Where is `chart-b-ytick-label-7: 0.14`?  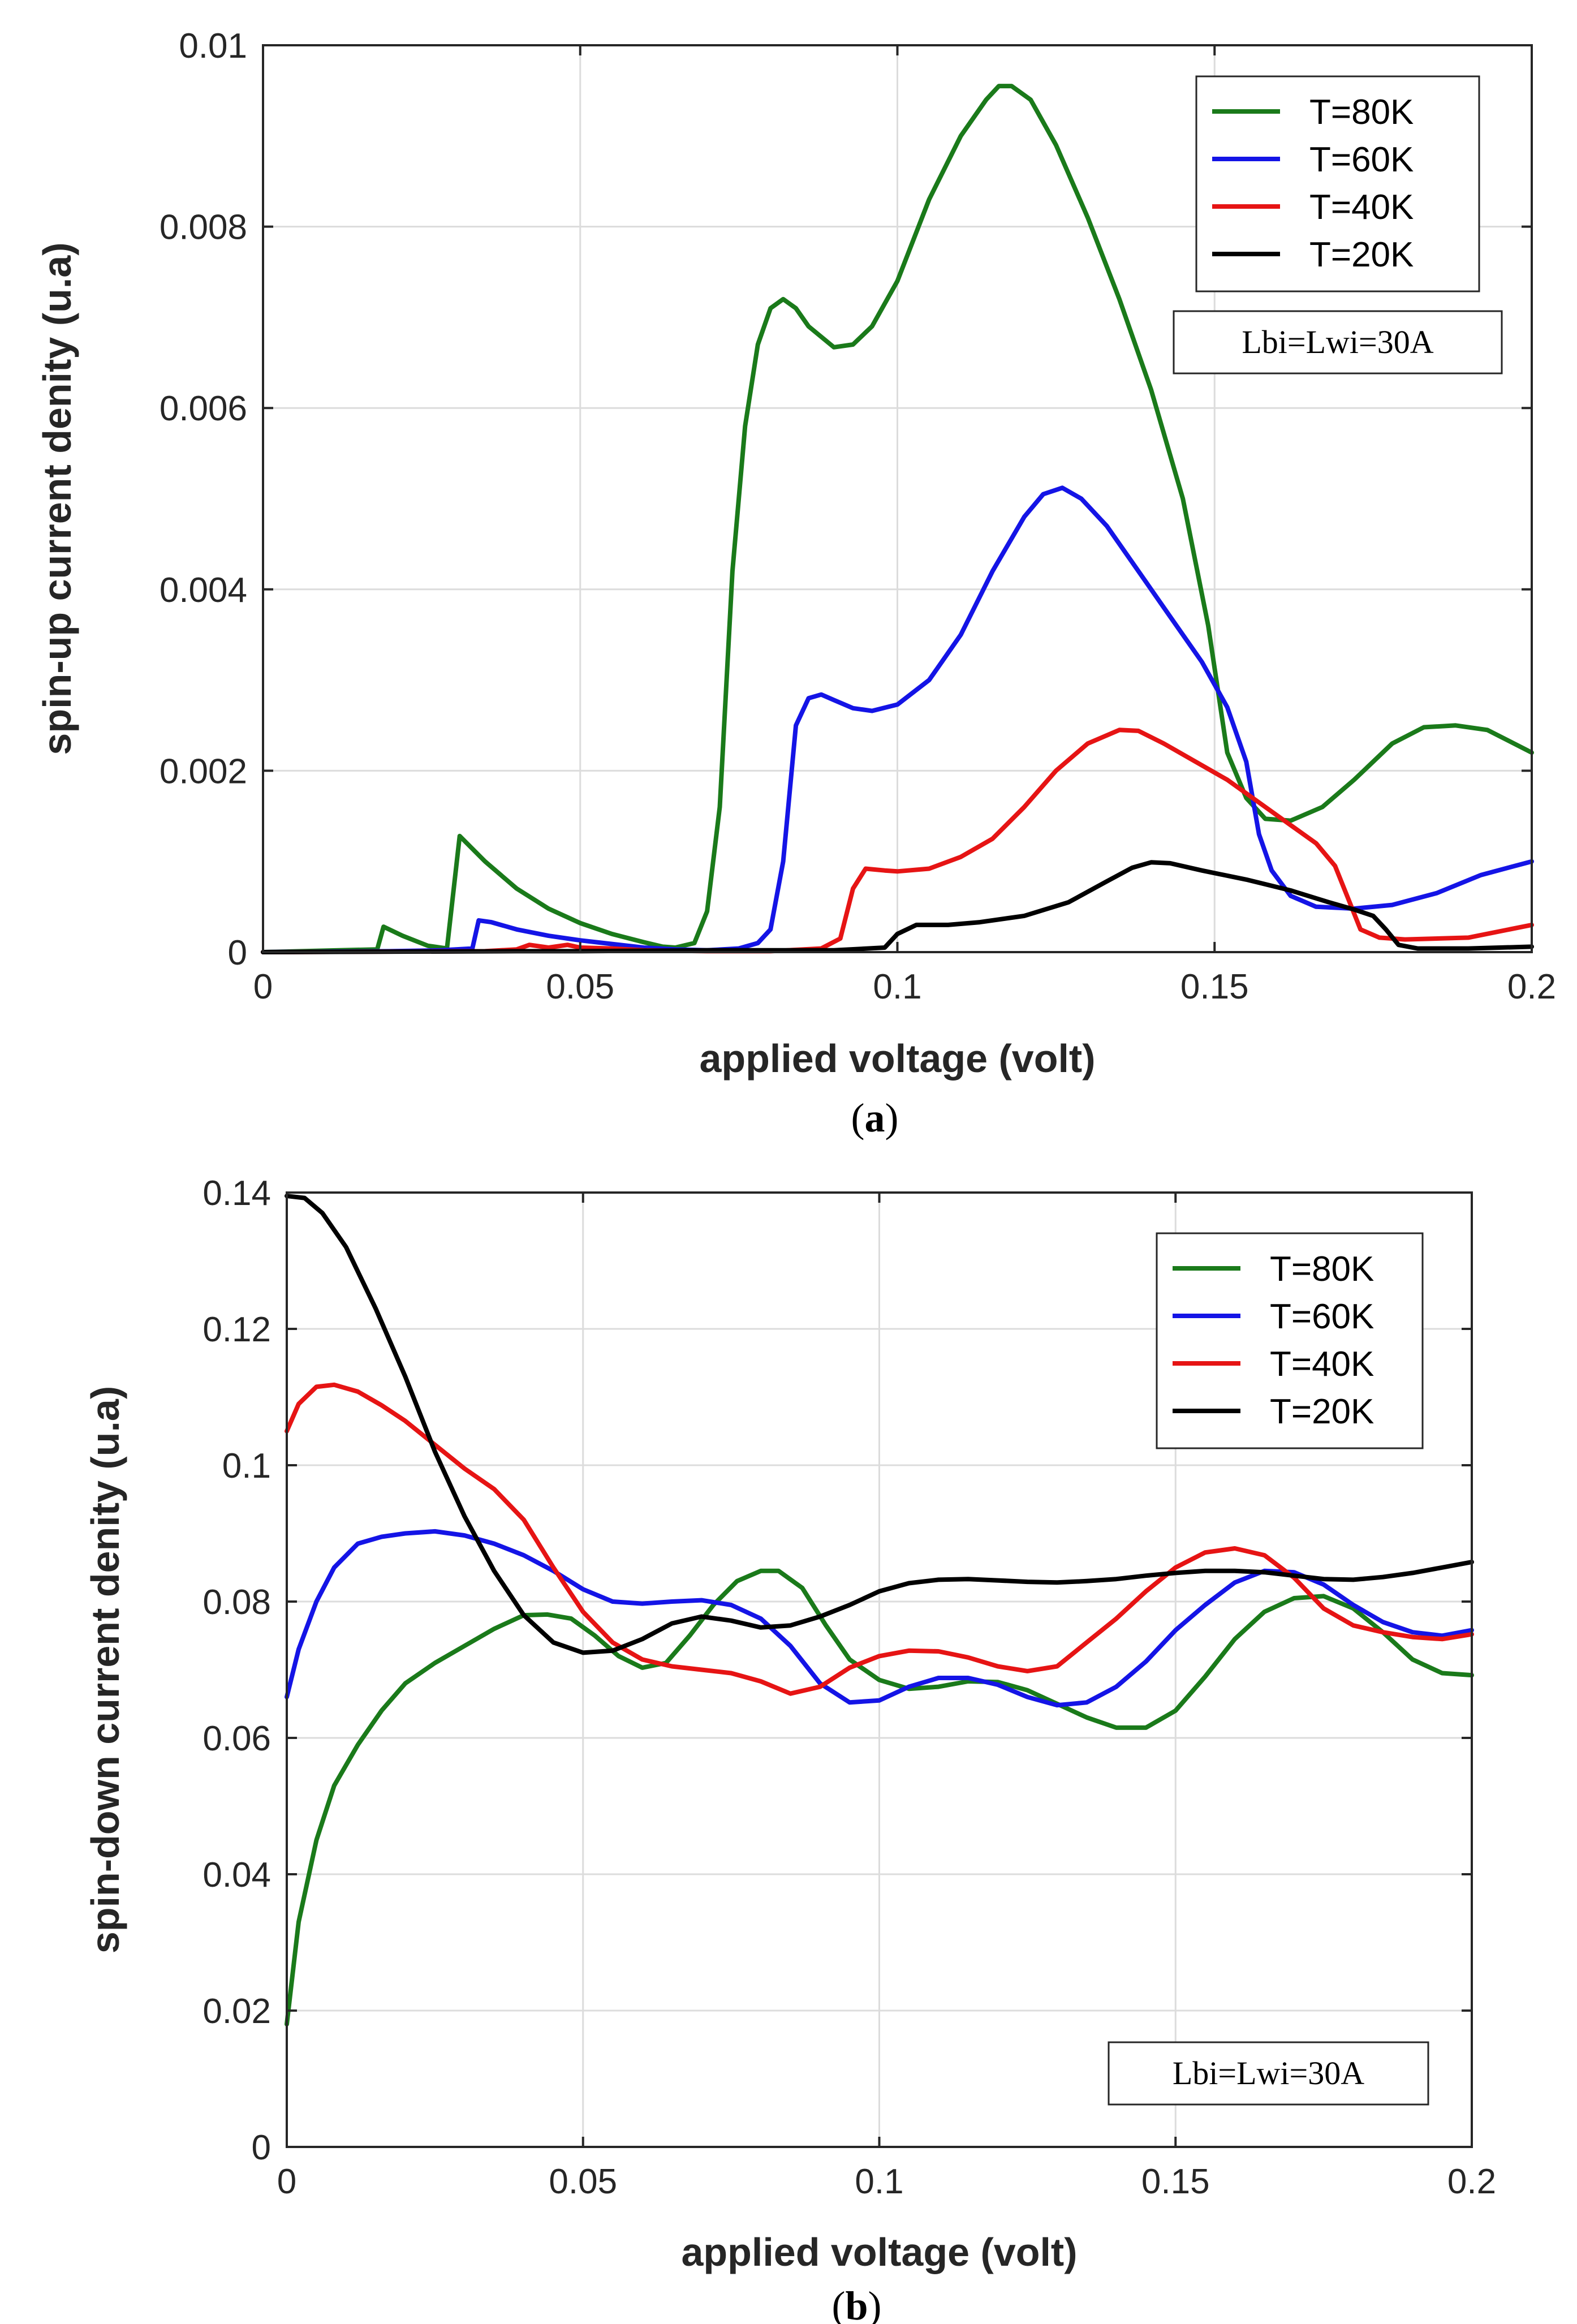
chart-b-ytick-label-7: 0.14 is located at coordinates (236, 1193).